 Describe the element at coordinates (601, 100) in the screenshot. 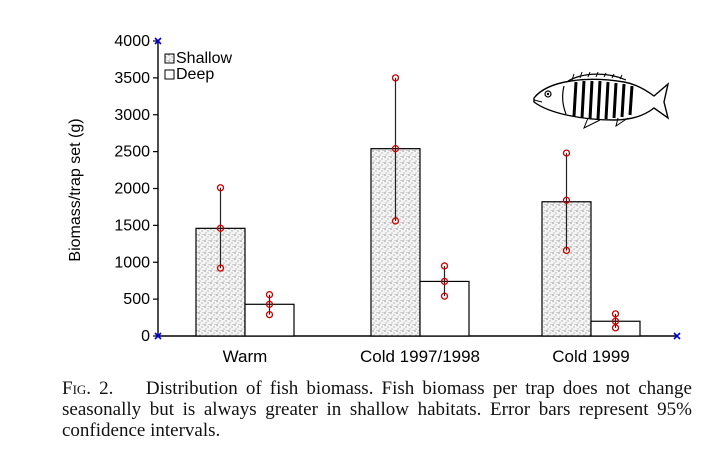

I see `fish-icon` at that location.